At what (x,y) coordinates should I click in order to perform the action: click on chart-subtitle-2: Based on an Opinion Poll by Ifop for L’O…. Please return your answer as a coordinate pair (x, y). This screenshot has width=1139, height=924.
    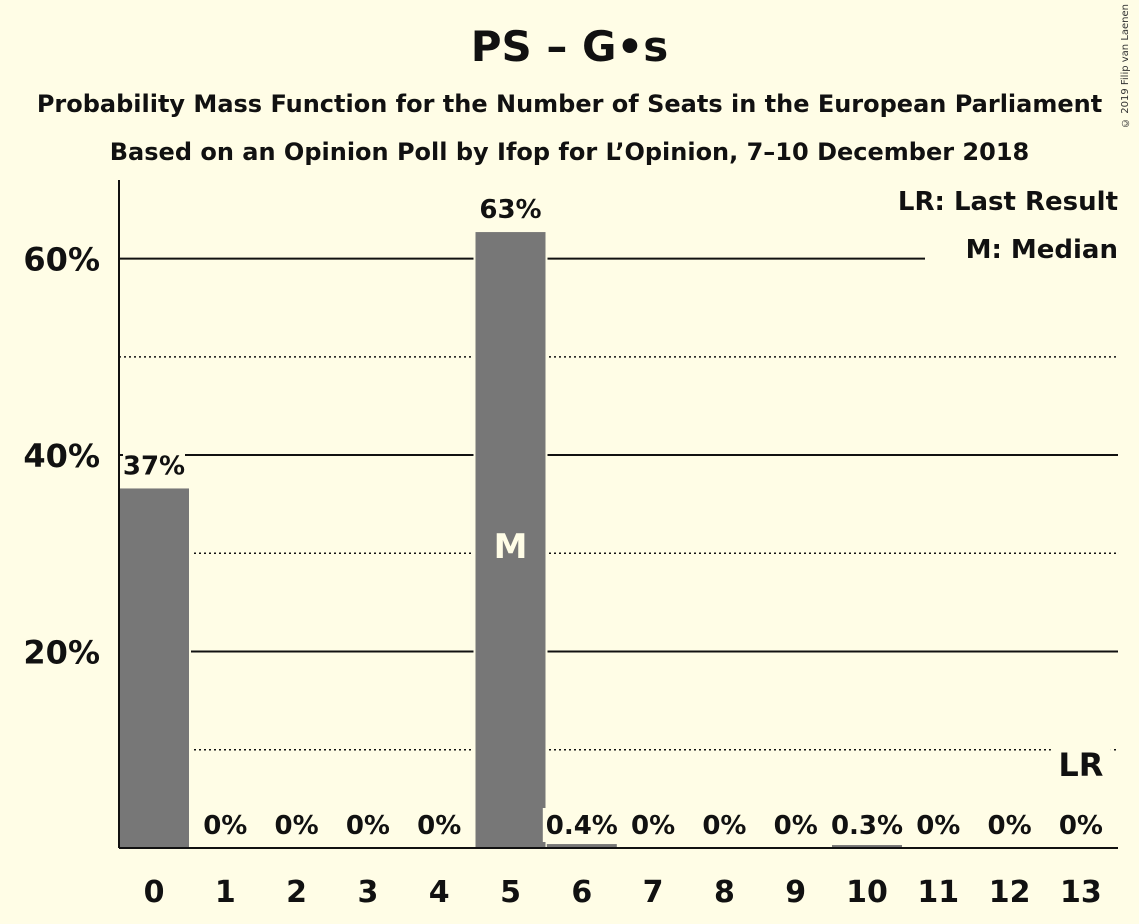
    Looking at the image, I should click on (569, 152).